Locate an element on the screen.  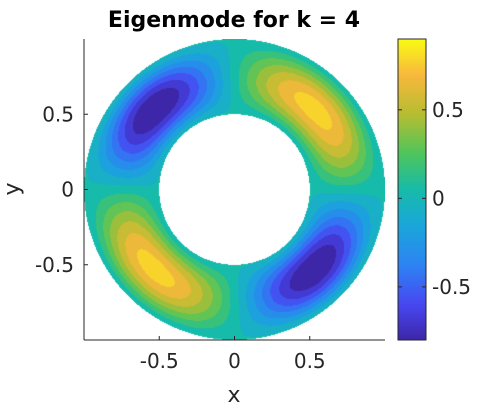
colorbar: -0.5 0 0.5 is located at coordinates (434, 189).